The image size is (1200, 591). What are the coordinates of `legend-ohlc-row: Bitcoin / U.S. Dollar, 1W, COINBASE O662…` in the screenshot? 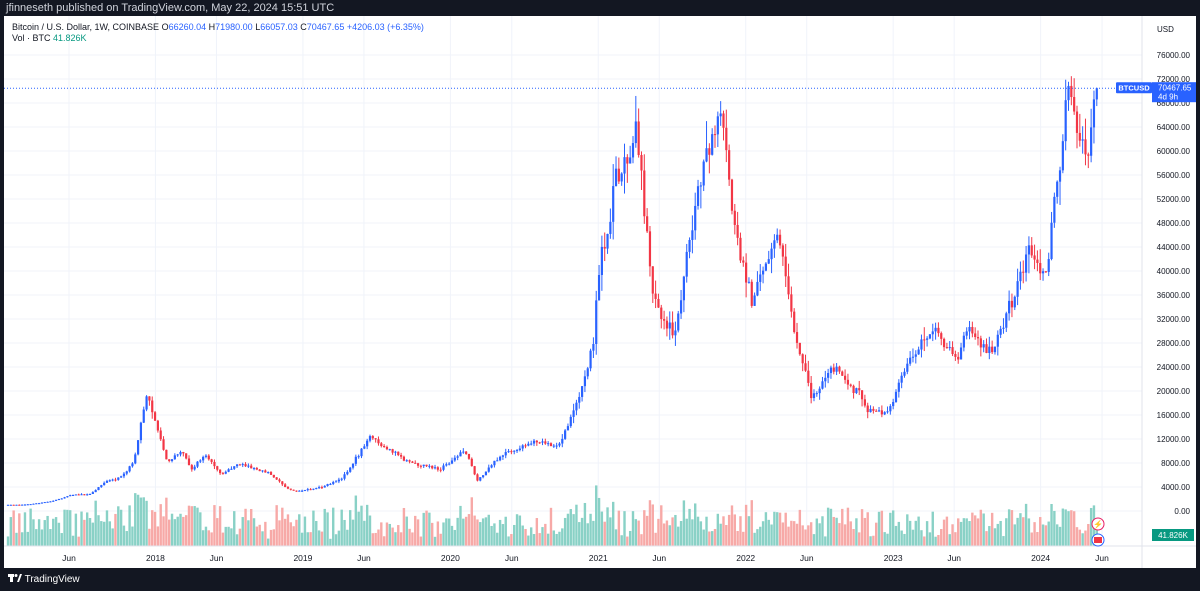 It's located at (218, 27).